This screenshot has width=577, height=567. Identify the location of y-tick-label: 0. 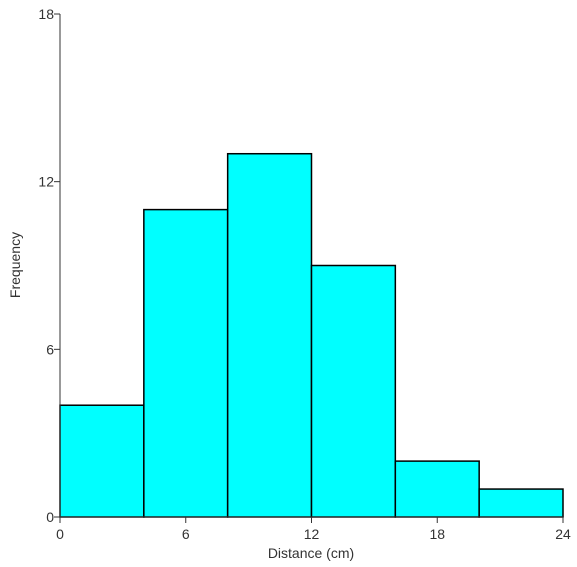
(50, 517).